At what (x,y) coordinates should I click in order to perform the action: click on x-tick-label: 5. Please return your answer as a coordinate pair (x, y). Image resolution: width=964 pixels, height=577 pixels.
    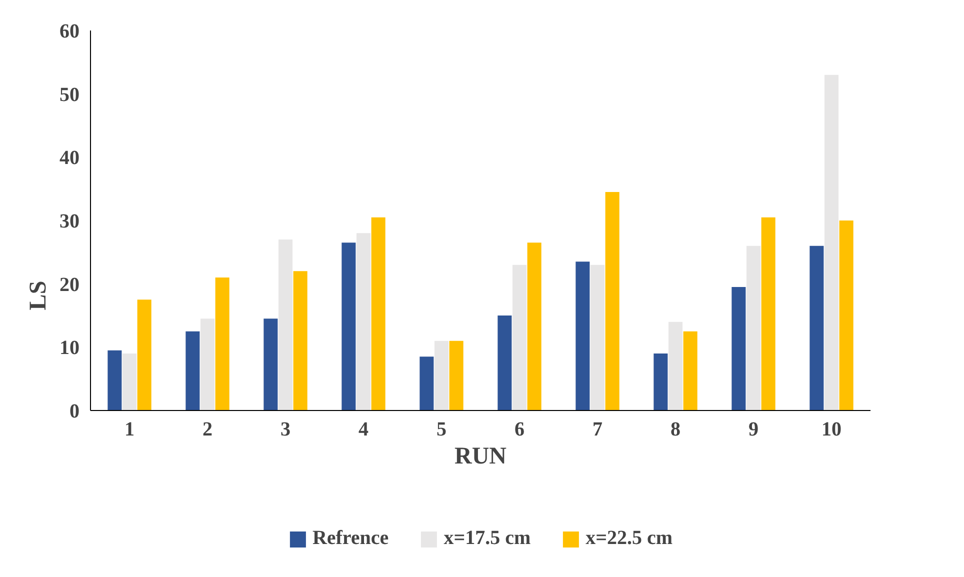
    Looking at the image, I should click on (441, 429).